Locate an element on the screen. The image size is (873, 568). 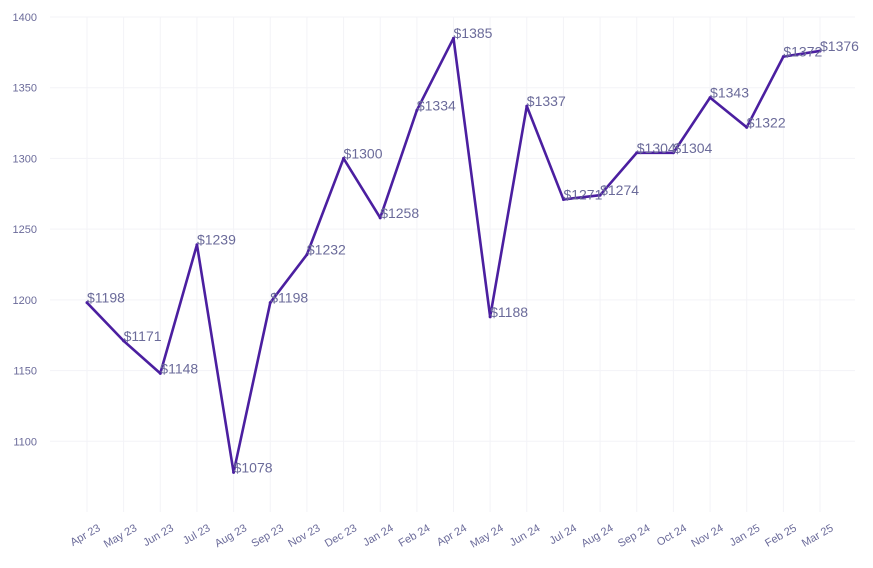
x-tick-label: Jan 24 is located at coordinates (378, 535).